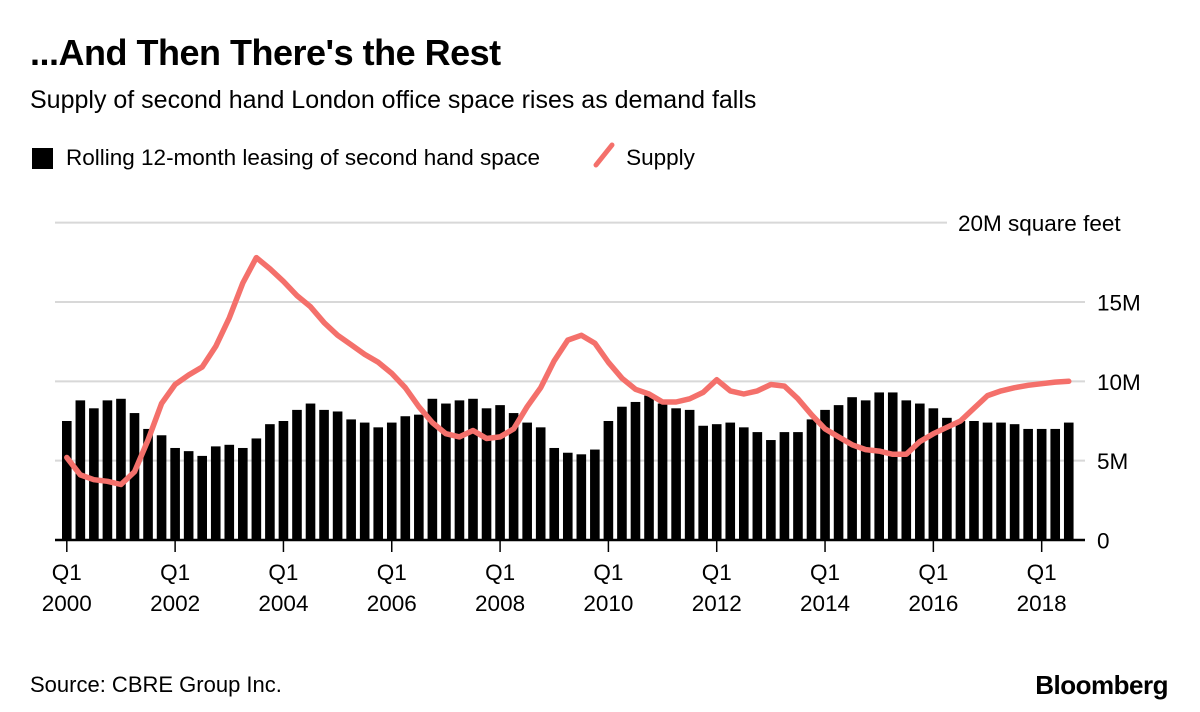 This screenshot has width=1200, height=712. Describe the element at coordinates (265, 52) in the screenshot. I see `chart-title: ...And Then There's the Rest` at that location.